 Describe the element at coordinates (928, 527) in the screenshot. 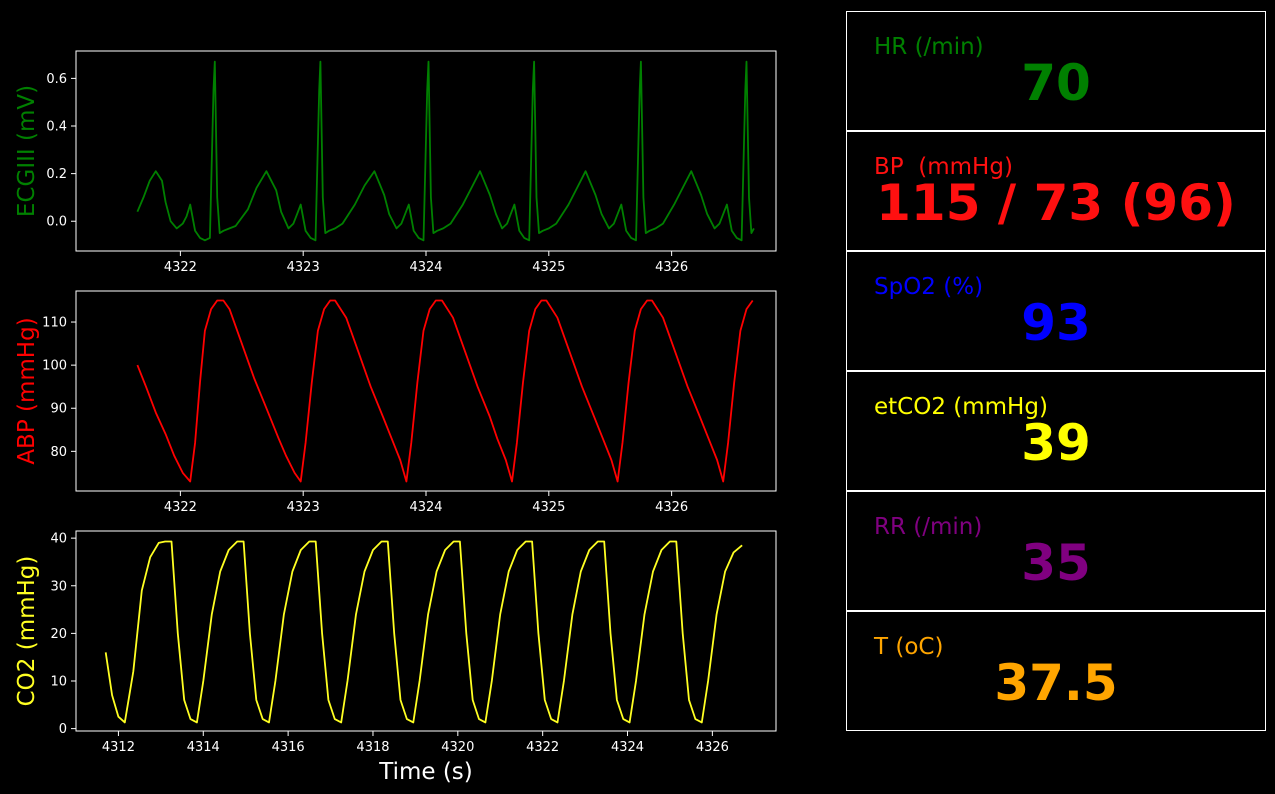

I see `vital-rr-label: RR (/min)` at that location.